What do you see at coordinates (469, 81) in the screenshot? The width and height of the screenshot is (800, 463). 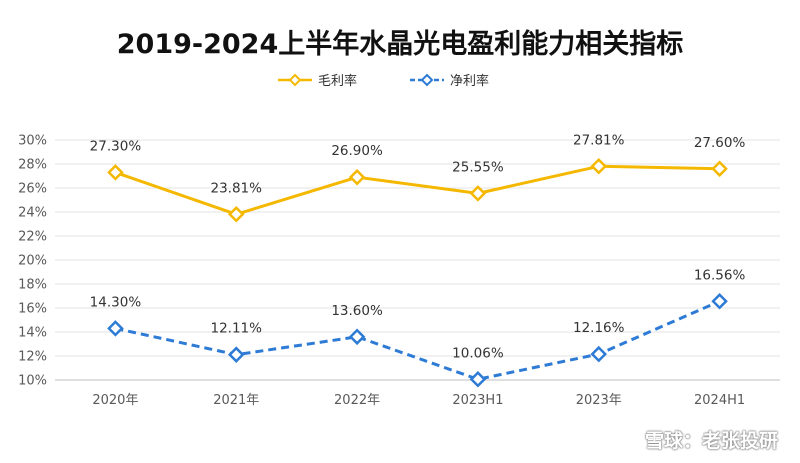 I see `legend-label: 净利率` at bounding box center [469, 81].